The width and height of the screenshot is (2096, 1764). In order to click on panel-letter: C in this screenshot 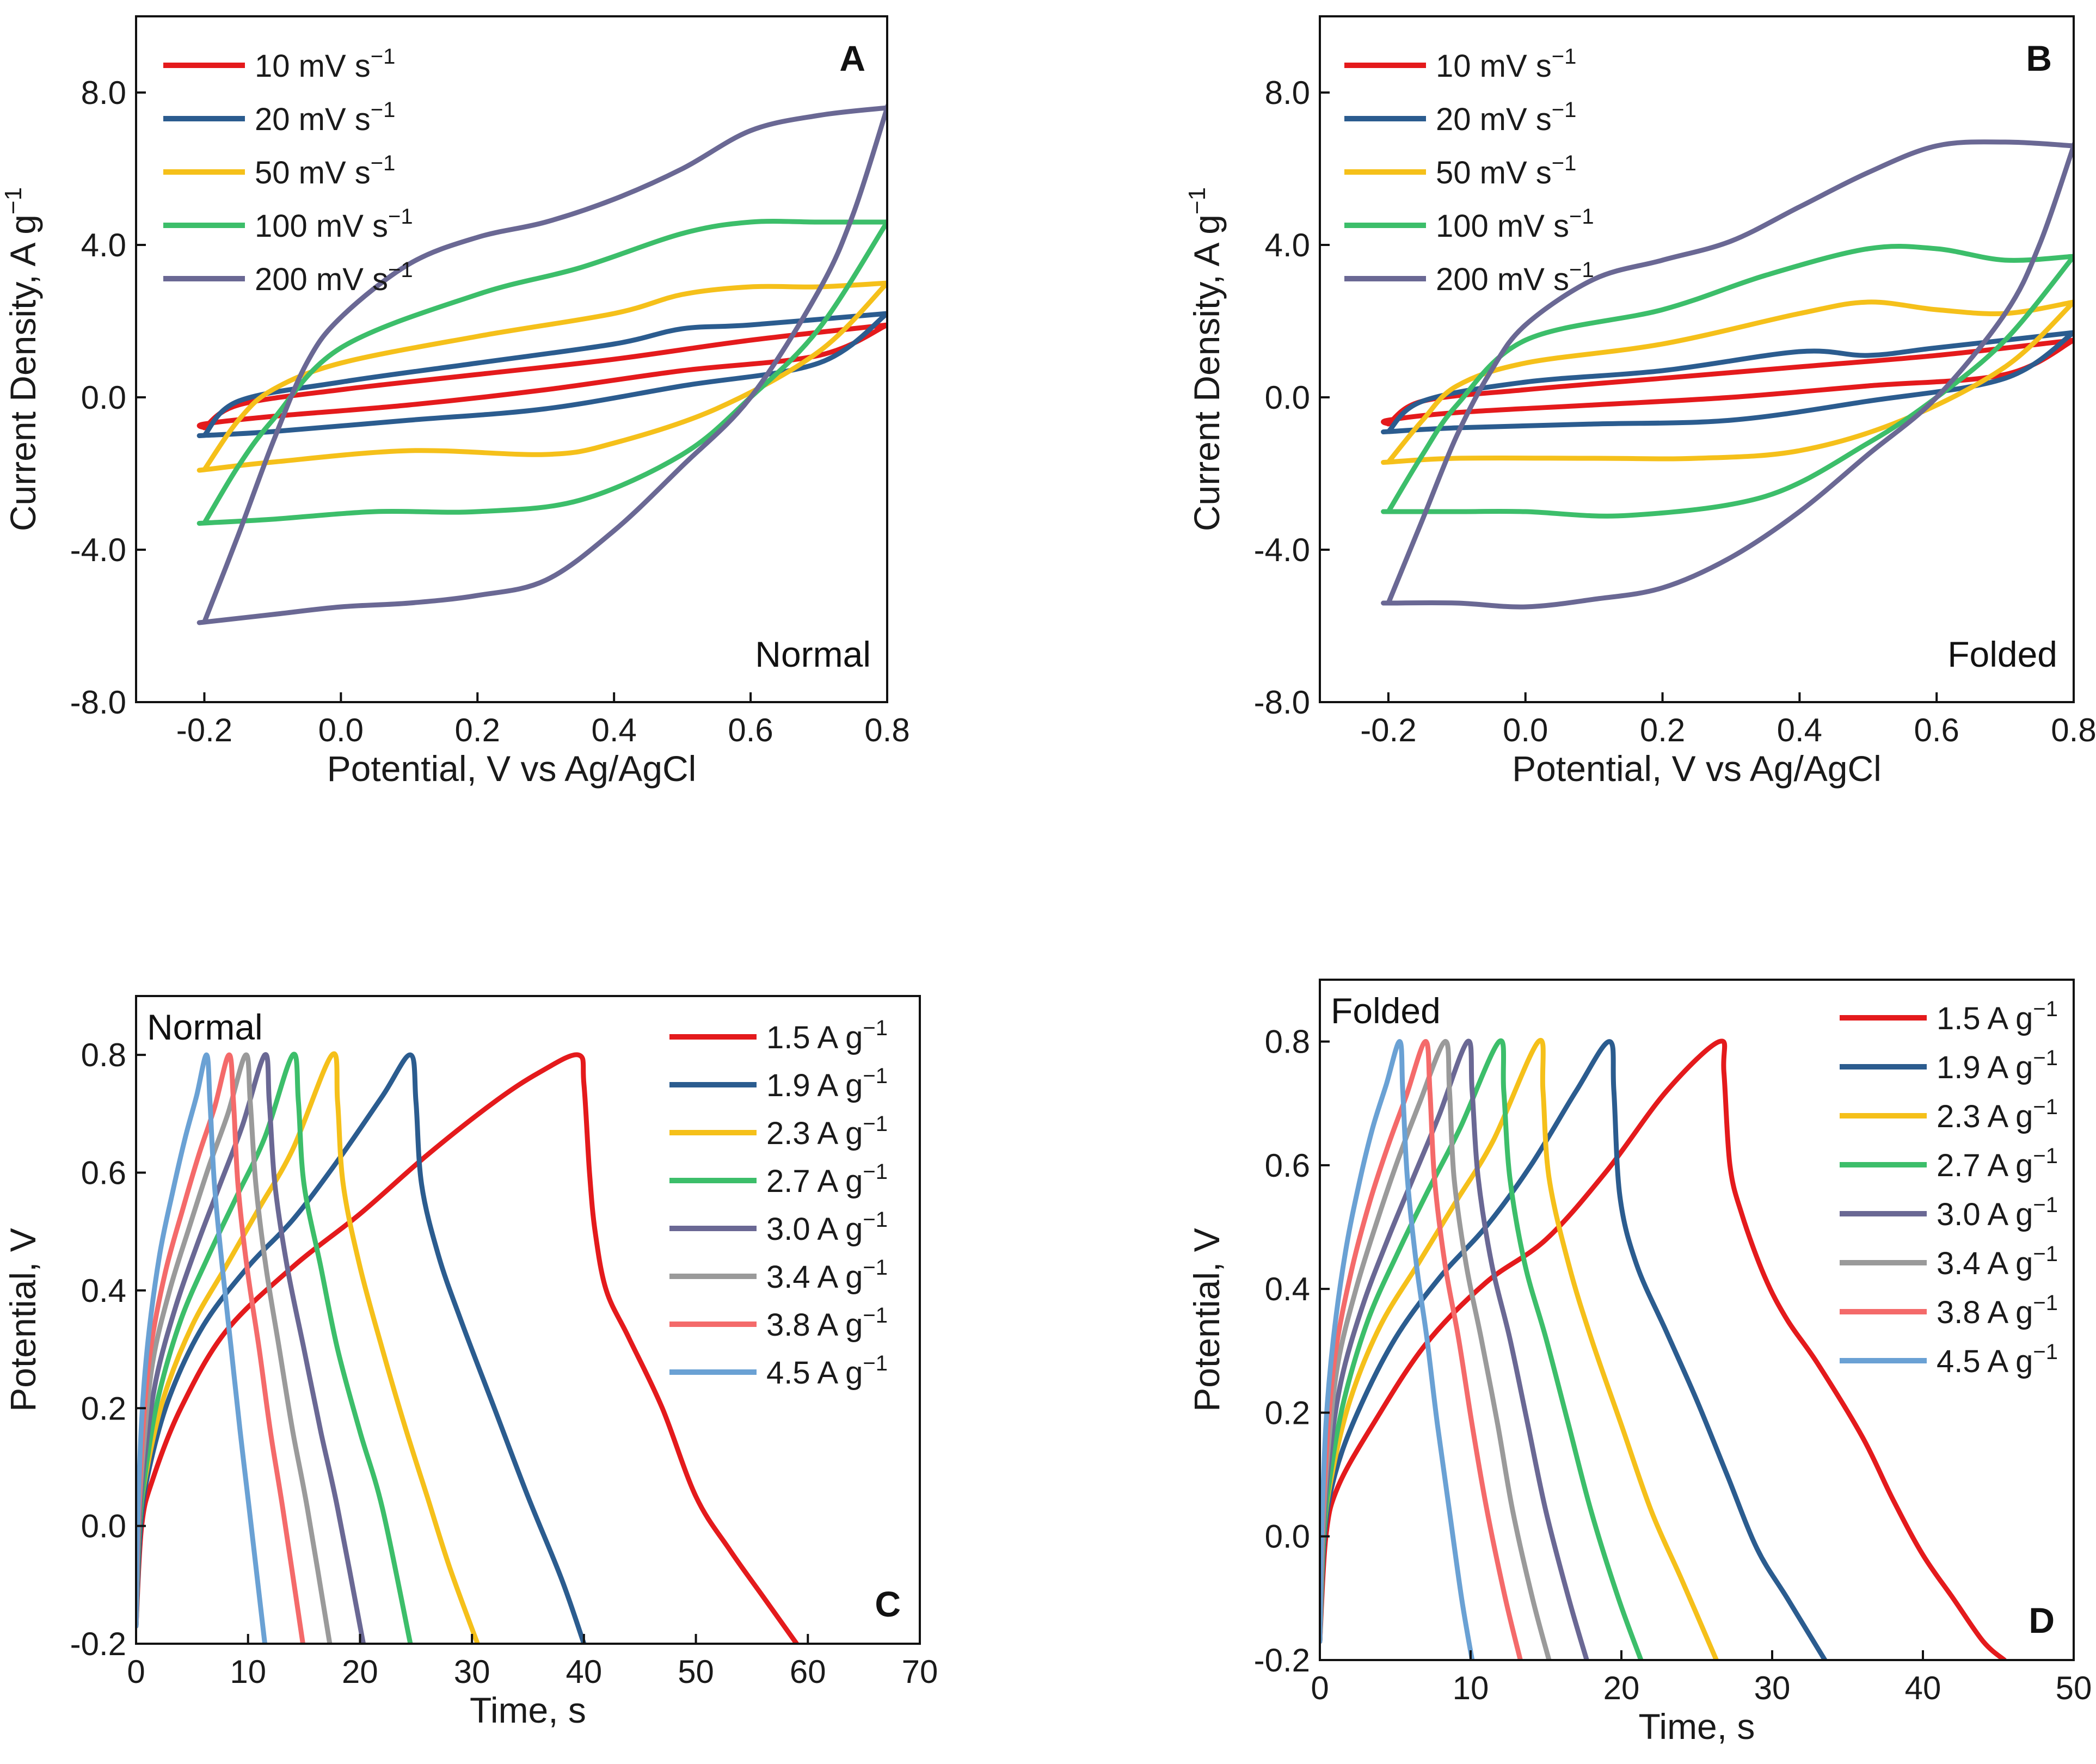, I will do `click(888, 1604)`.